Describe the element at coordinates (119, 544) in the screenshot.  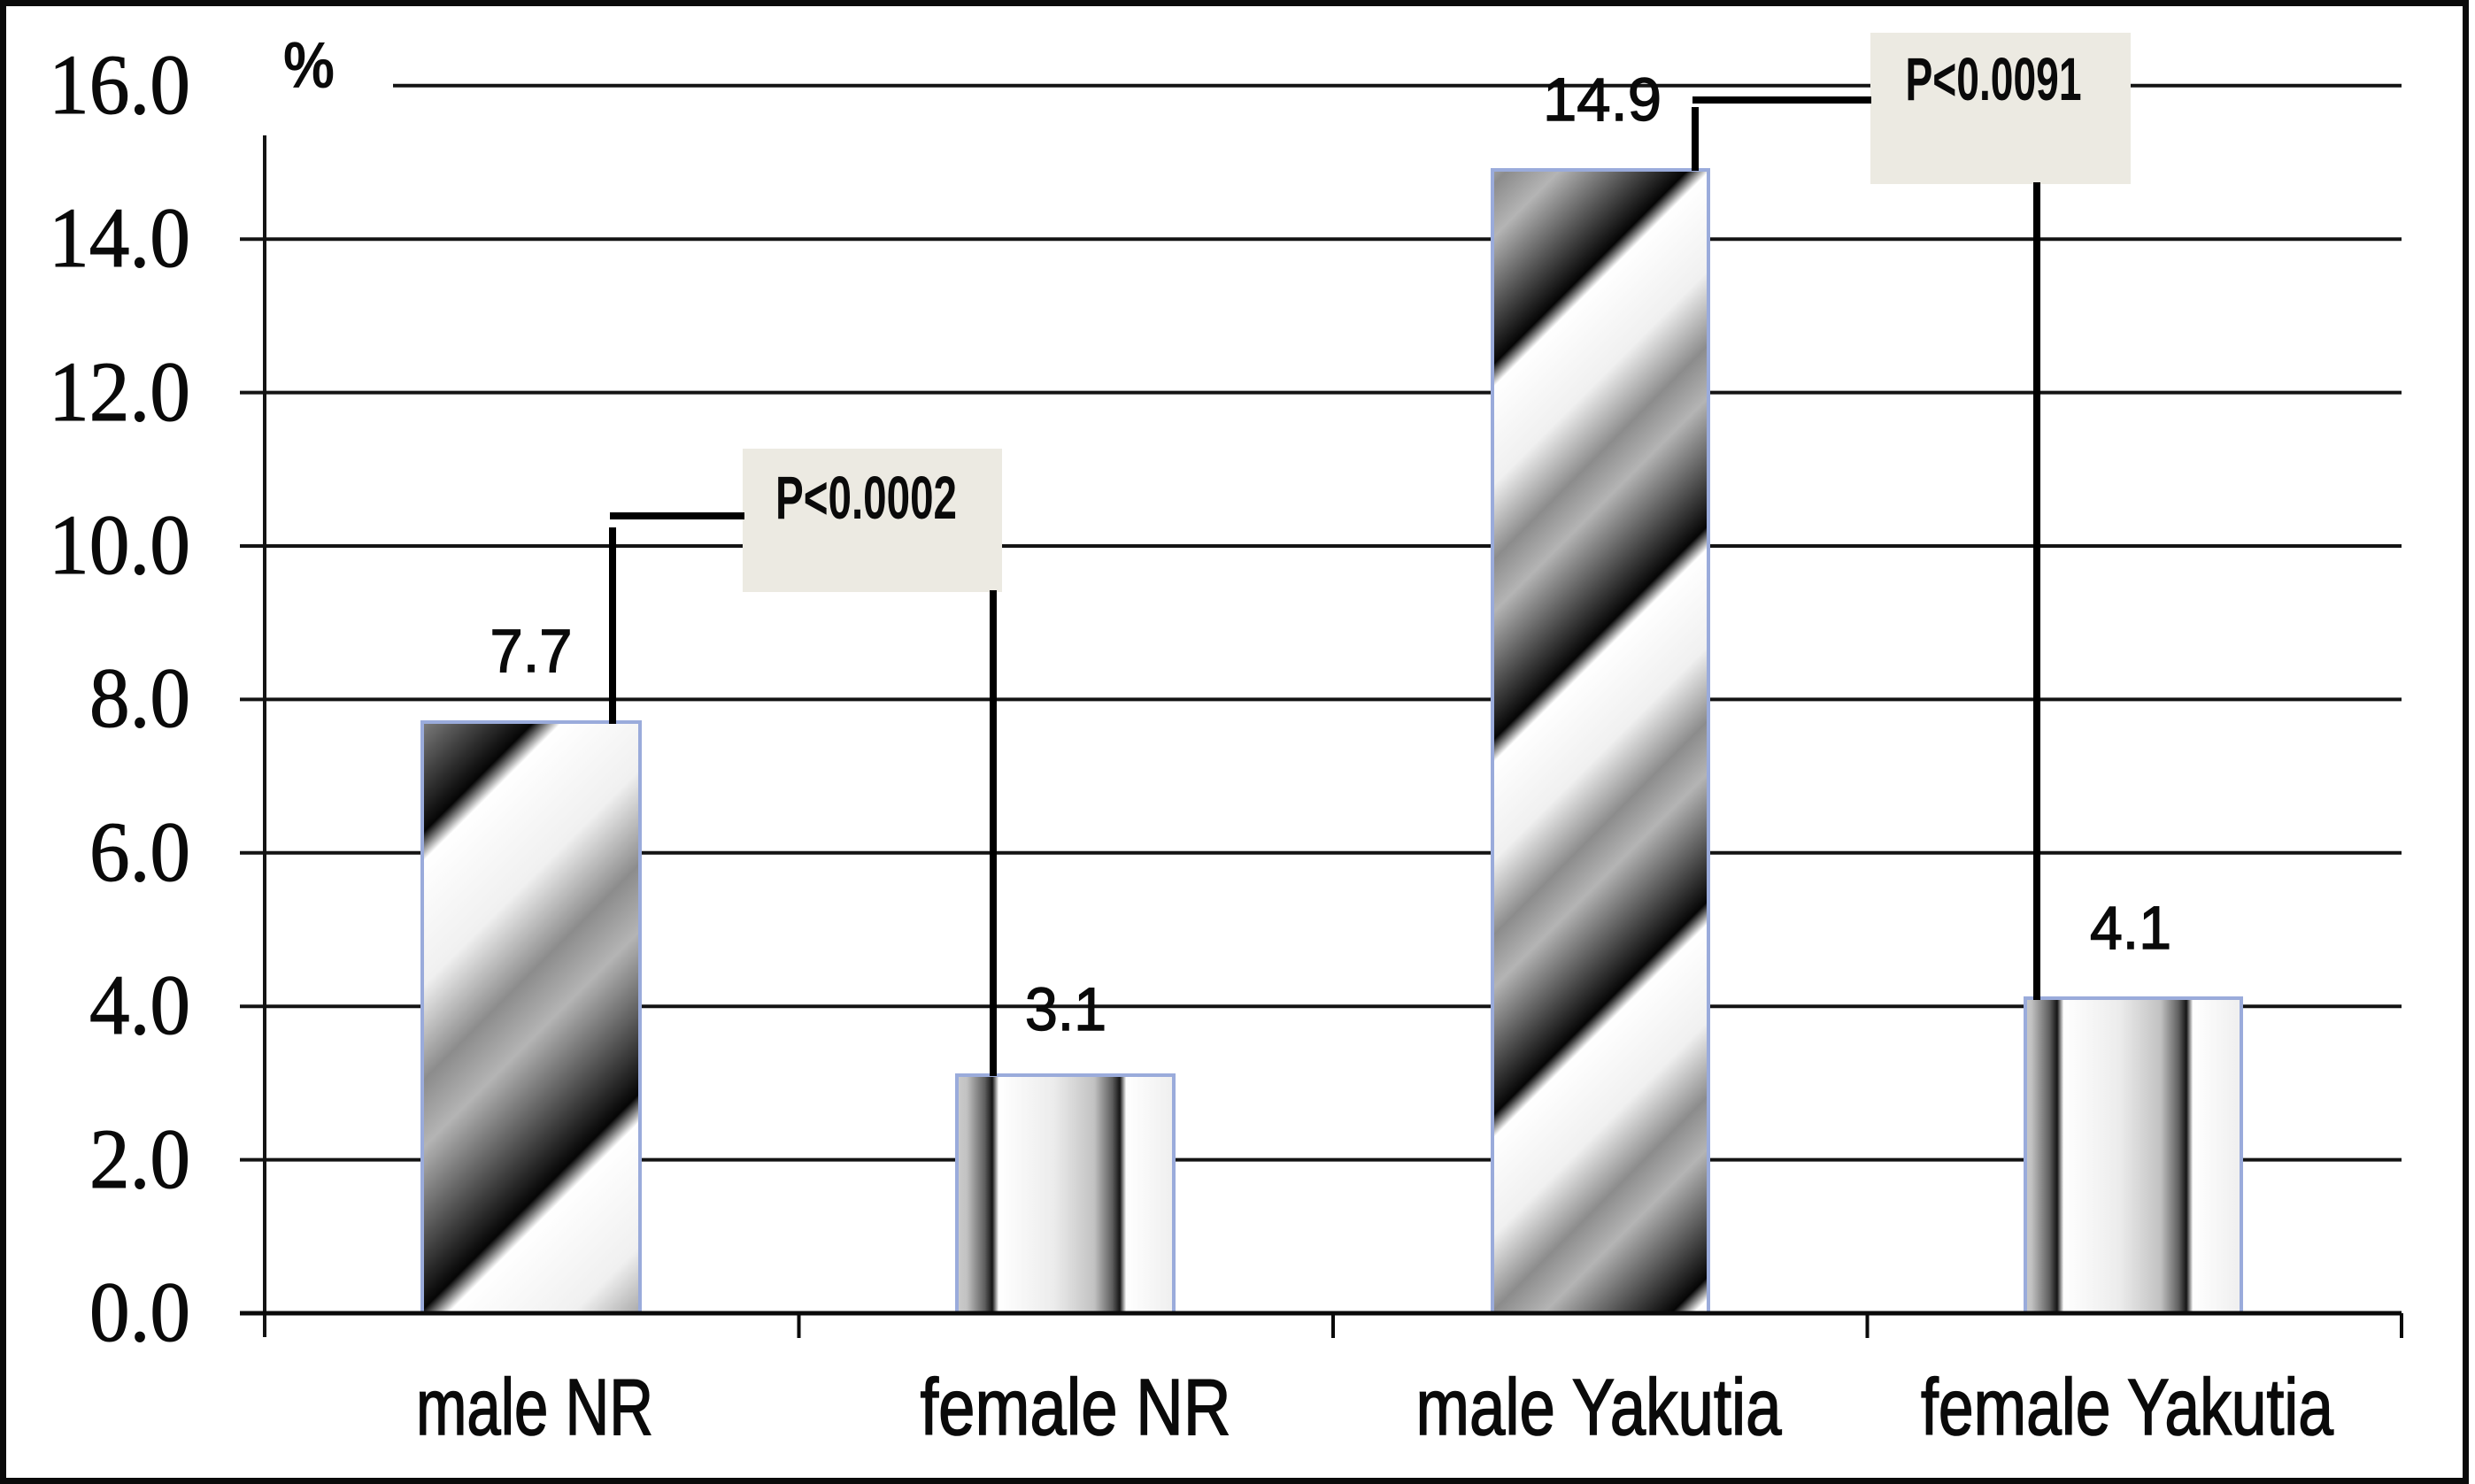
I see `svg-text: 10.0` at that location.